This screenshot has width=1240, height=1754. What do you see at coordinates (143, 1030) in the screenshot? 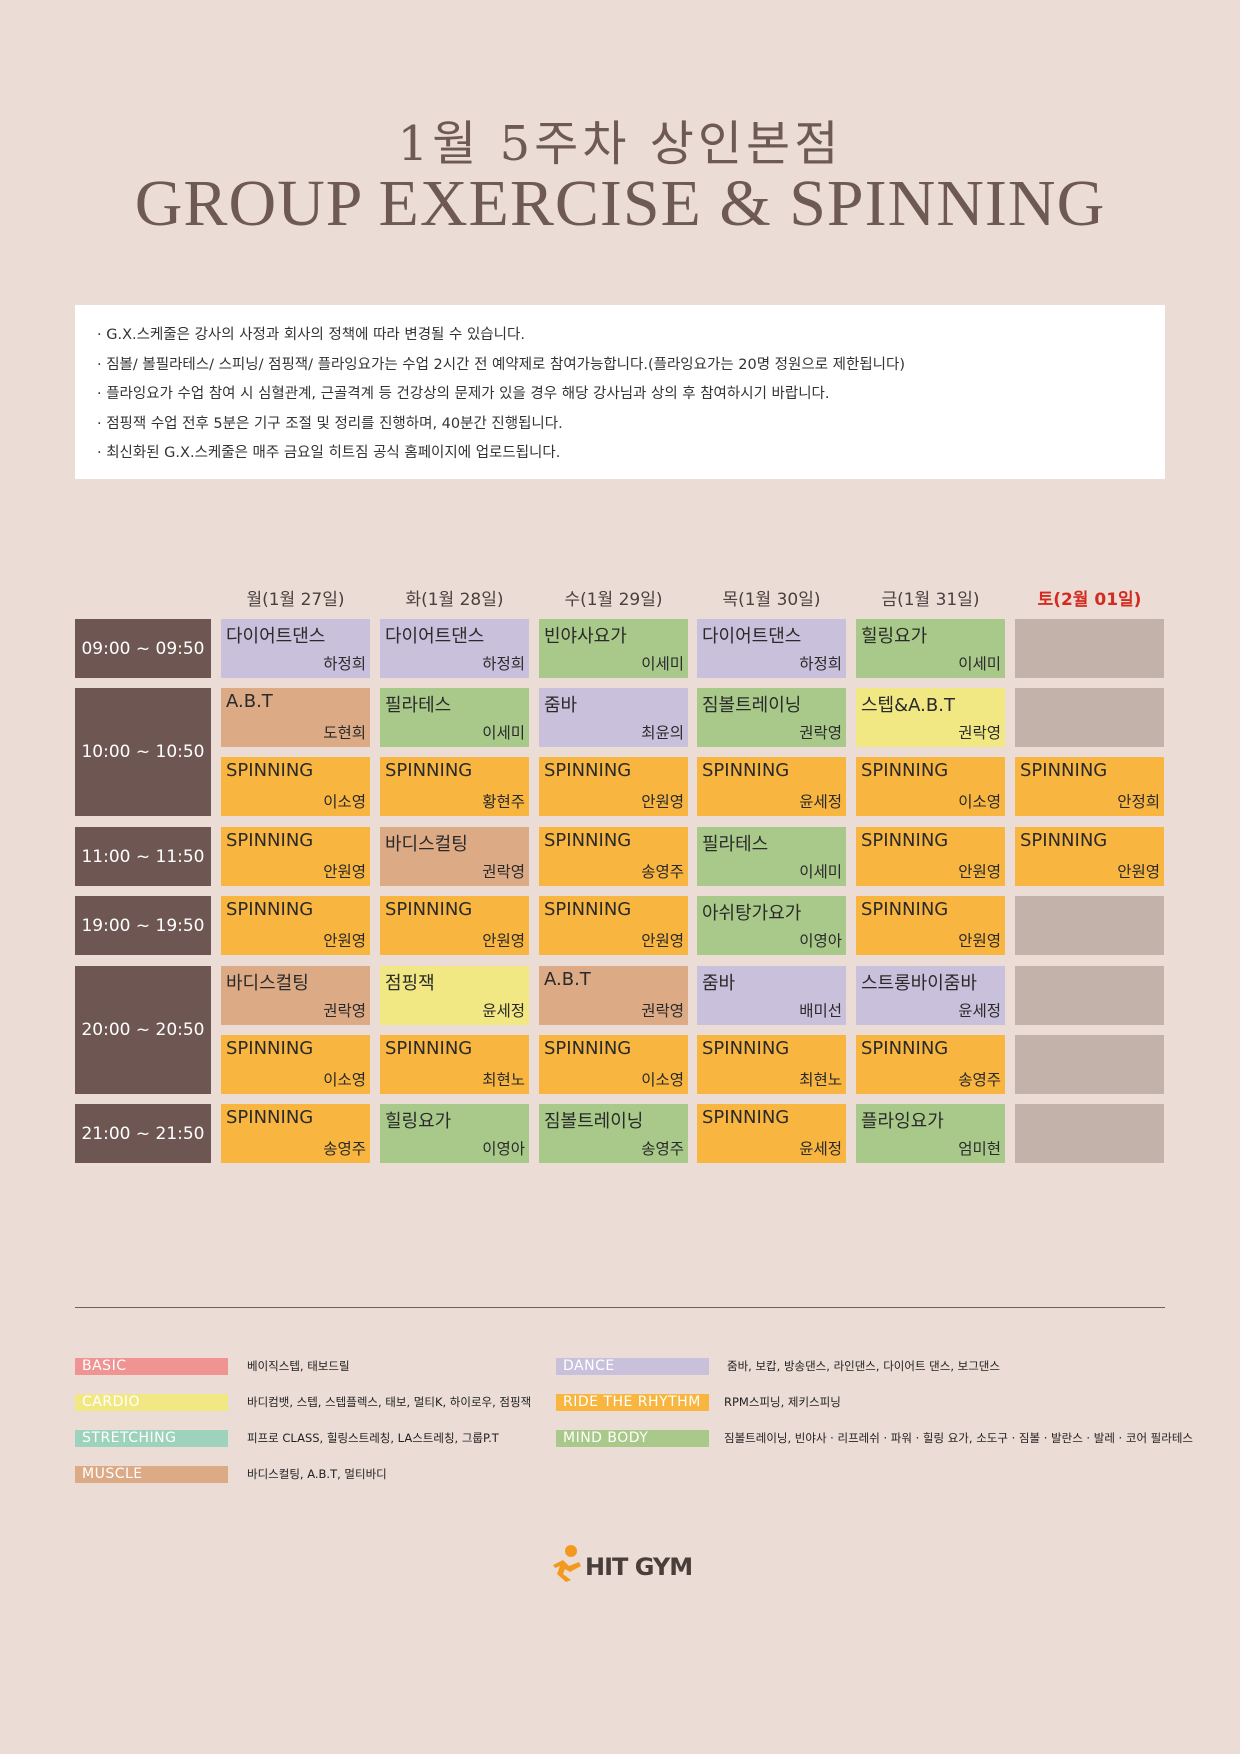
I see `time-slot: 20:00 ~ 20:50` at bounding box center [143, 1030].